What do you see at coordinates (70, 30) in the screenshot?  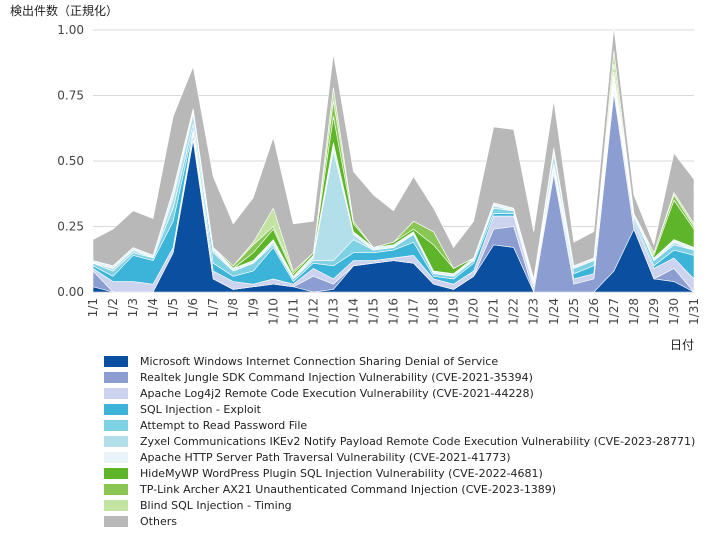 I see `y-tick-label: 1.00` at bounding box center [70, 30].